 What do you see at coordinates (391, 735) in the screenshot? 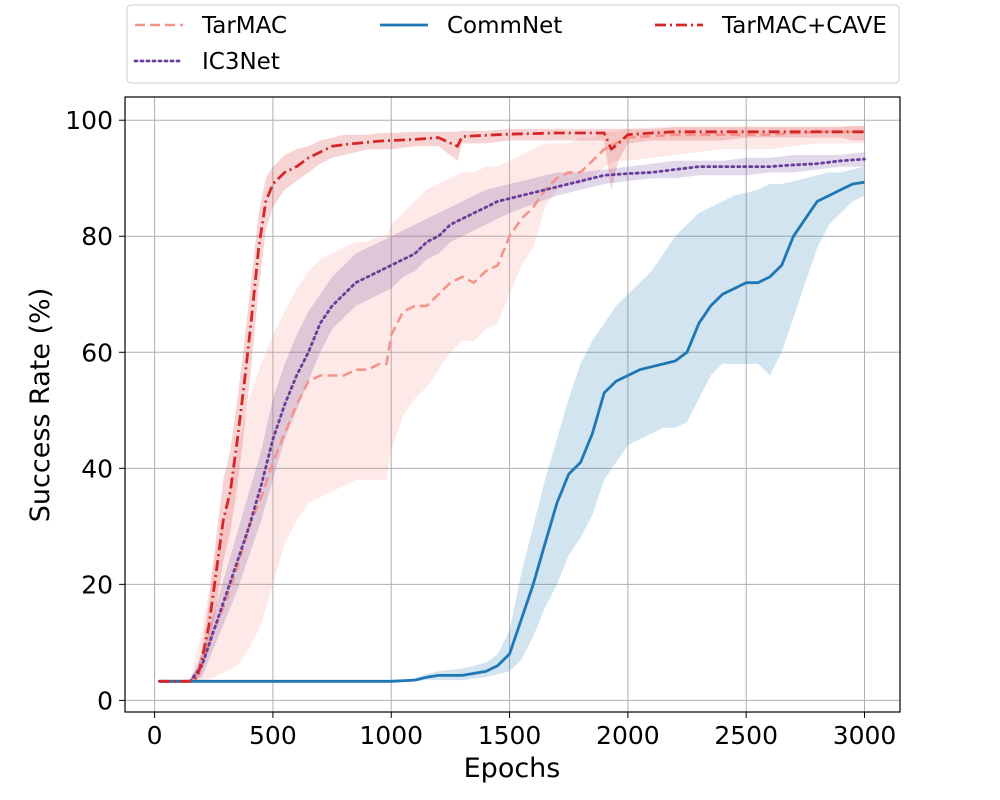
I see `x-tick-label: 1000` at bounding box center [391, 735].